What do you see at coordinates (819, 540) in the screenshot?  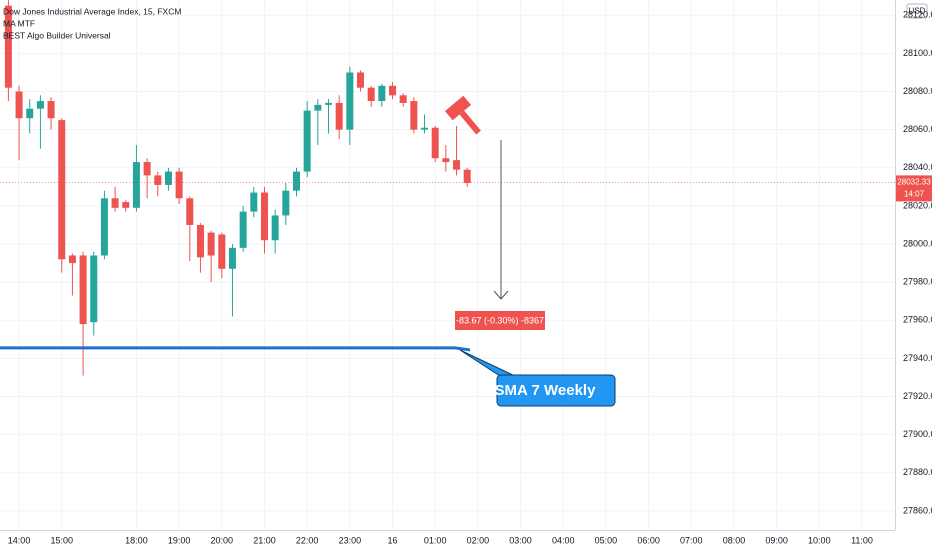 I see `x-tick-label: 10:00` at bounding box center [819, 540].